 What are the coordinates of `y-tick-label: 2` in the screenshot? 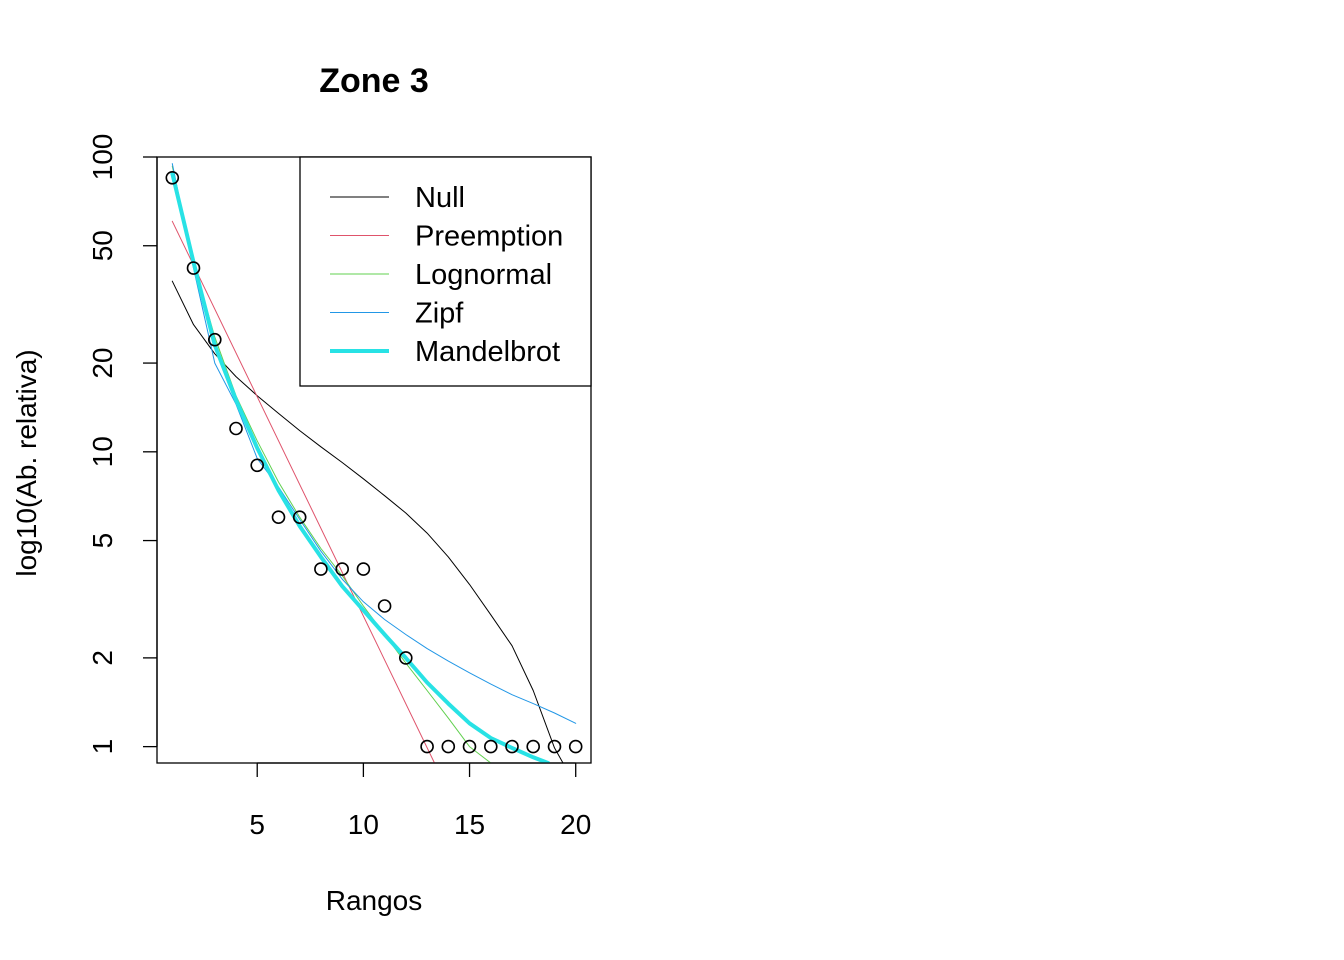 It's located at (102, 658).